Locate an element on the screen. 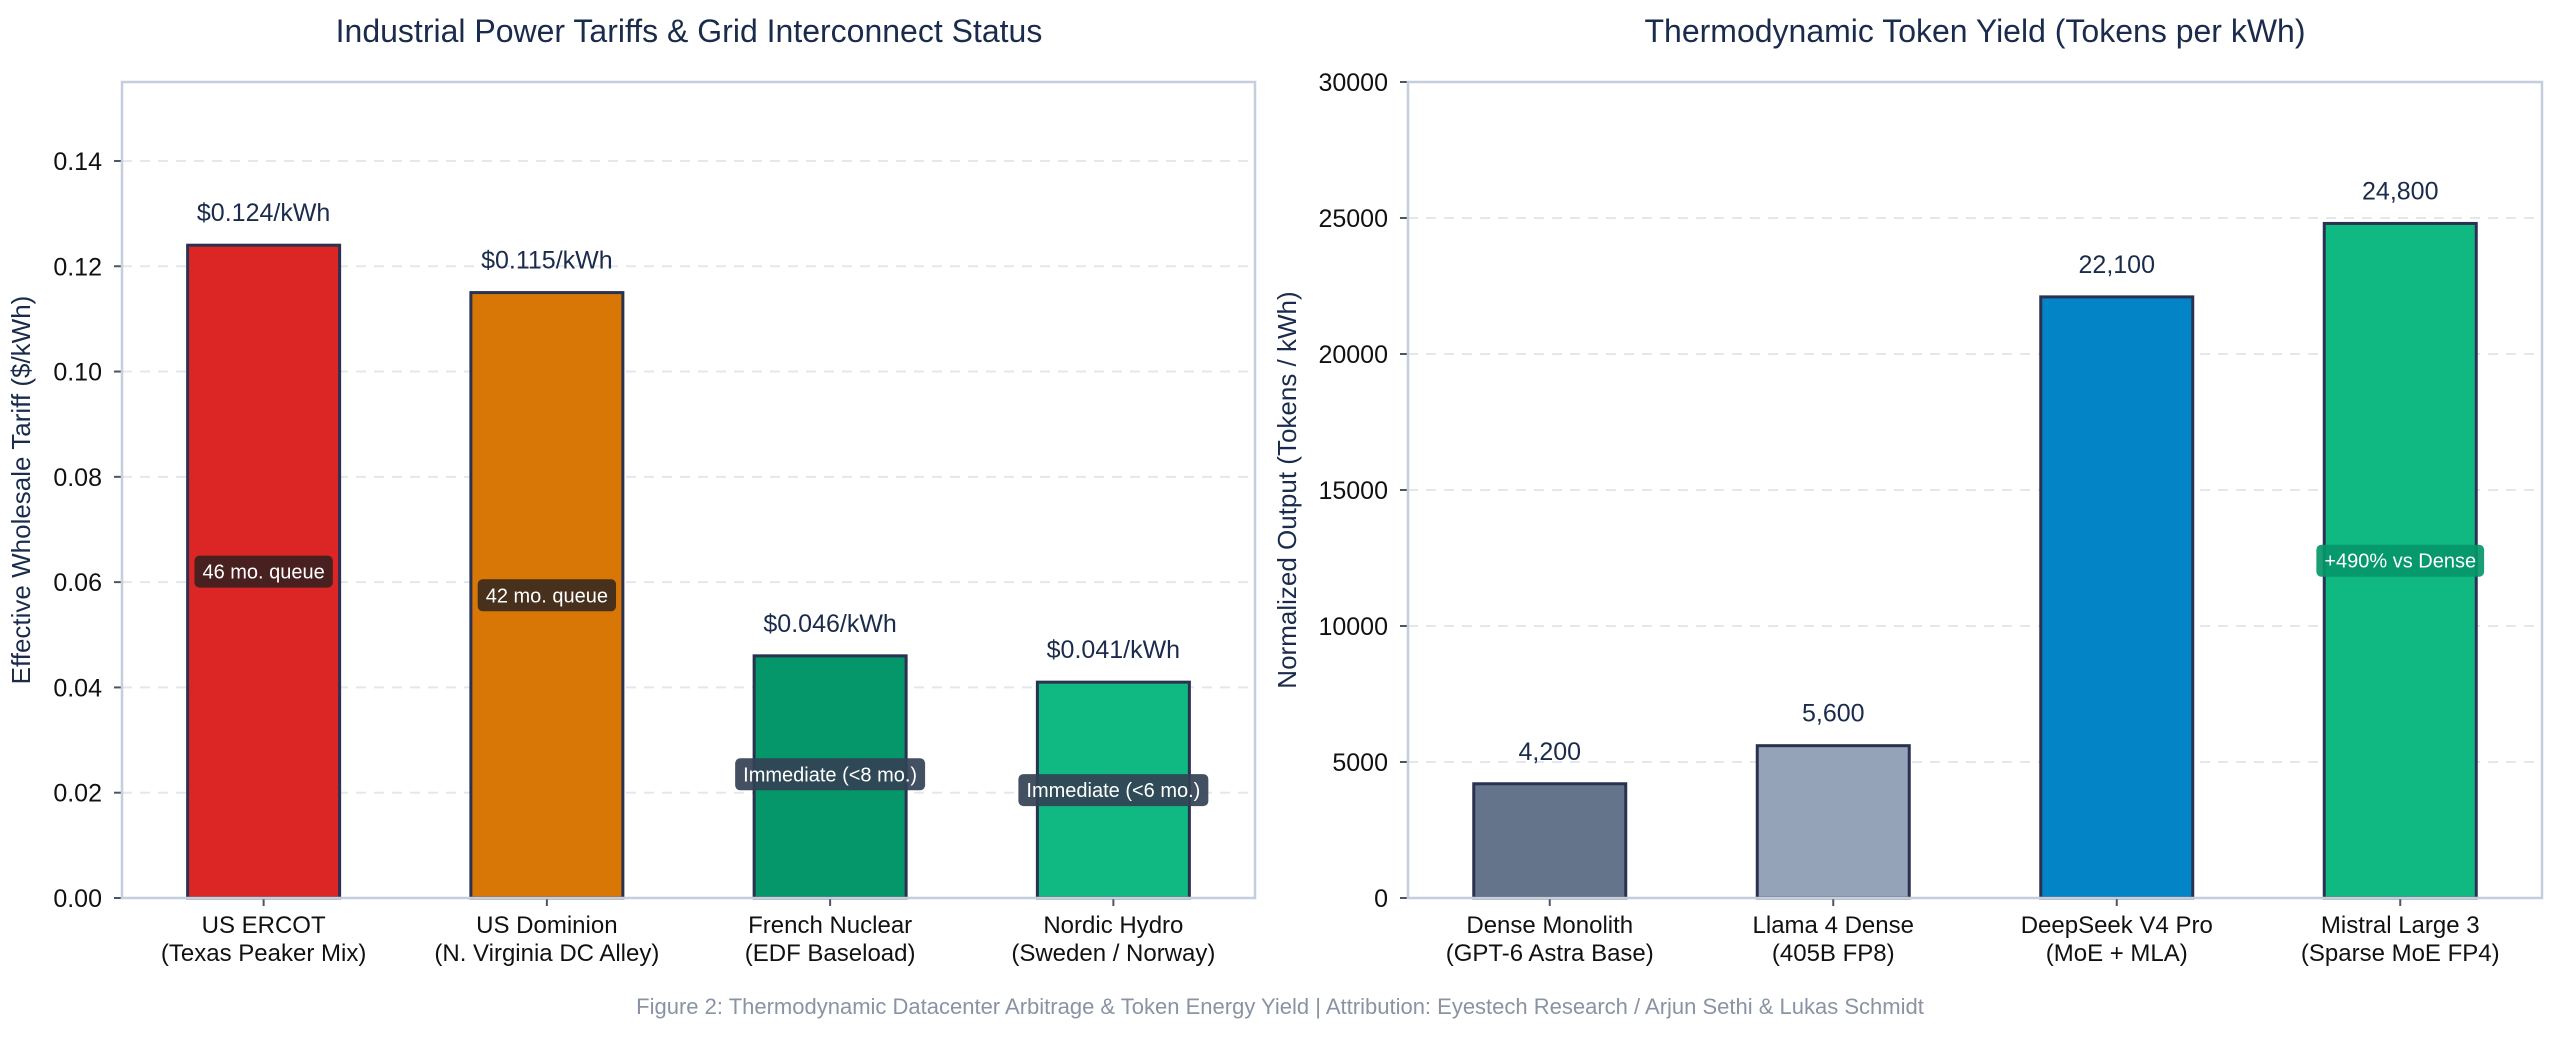  x-tick-sublabel: (Sweden / Norway) is located at coordinates (1113, 953).